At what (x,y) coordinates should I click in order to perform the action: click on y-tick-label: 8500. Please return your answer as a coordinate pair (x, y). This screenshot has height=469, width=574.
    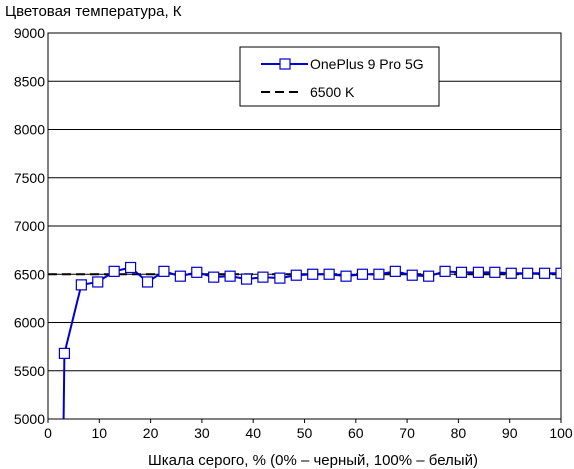
    Looking at the image, I should click on (29, 81).